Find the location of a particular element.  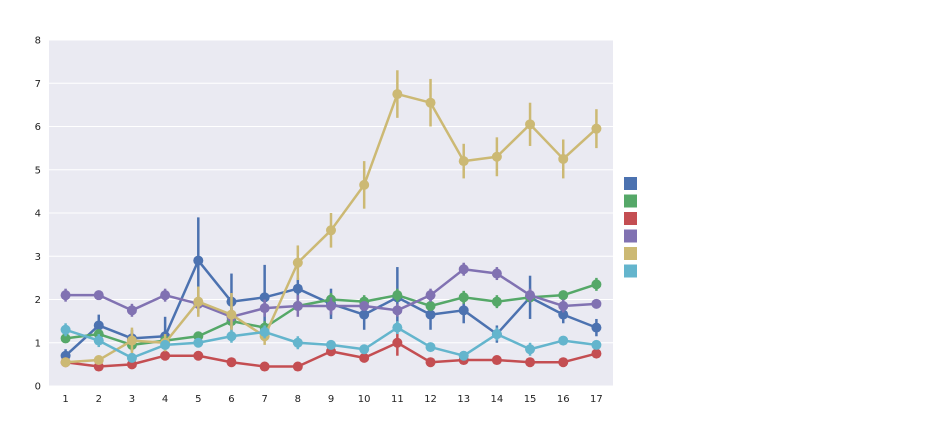

x-tick-label: 15 is located at coordinates (530, 399).